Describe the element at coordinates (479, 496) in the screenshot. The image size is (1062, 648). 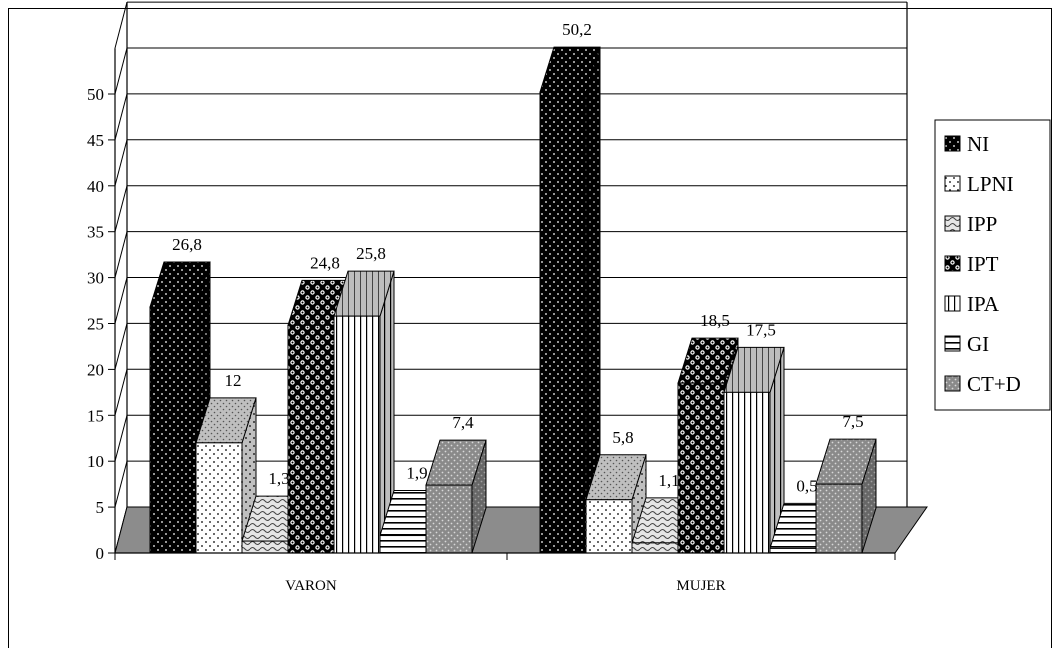
I see `bar-varon-ct-d-side-shade` at that location.